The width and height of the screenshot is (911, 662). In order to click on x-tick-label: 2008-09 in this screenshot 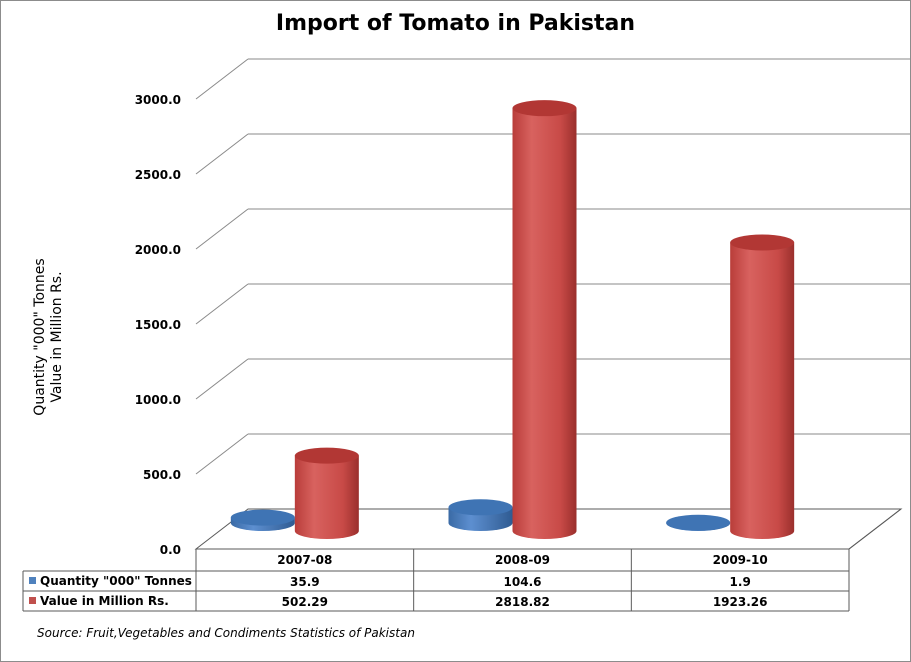, I will do `click(522, 560)`.